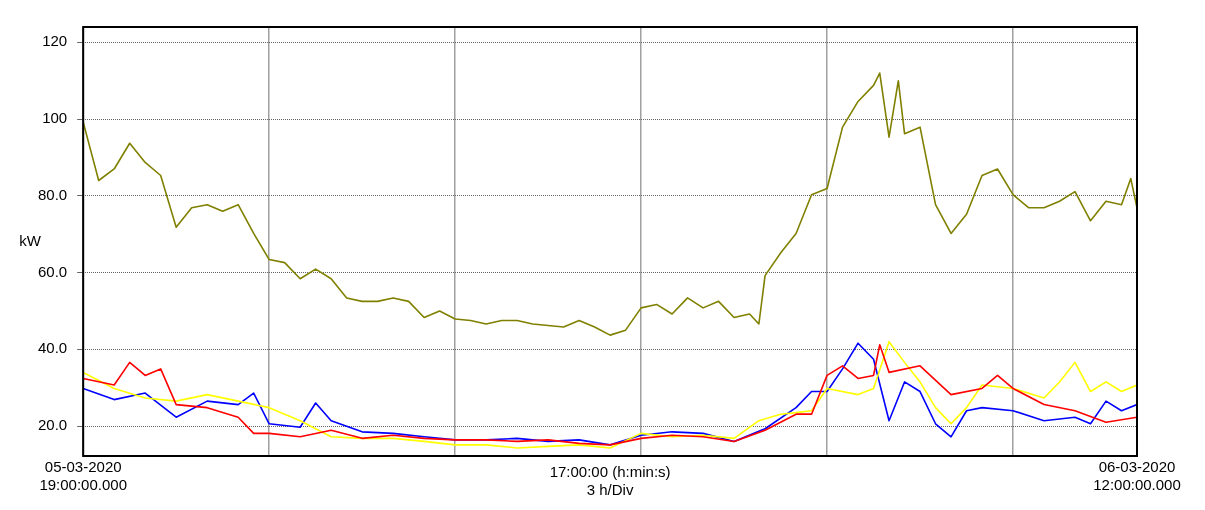 The width and height of the screenshot is (1205, 510). Describe the element at coordinates (55, 118) in the screenshot. I see `y-tick-label: 100` at that location.